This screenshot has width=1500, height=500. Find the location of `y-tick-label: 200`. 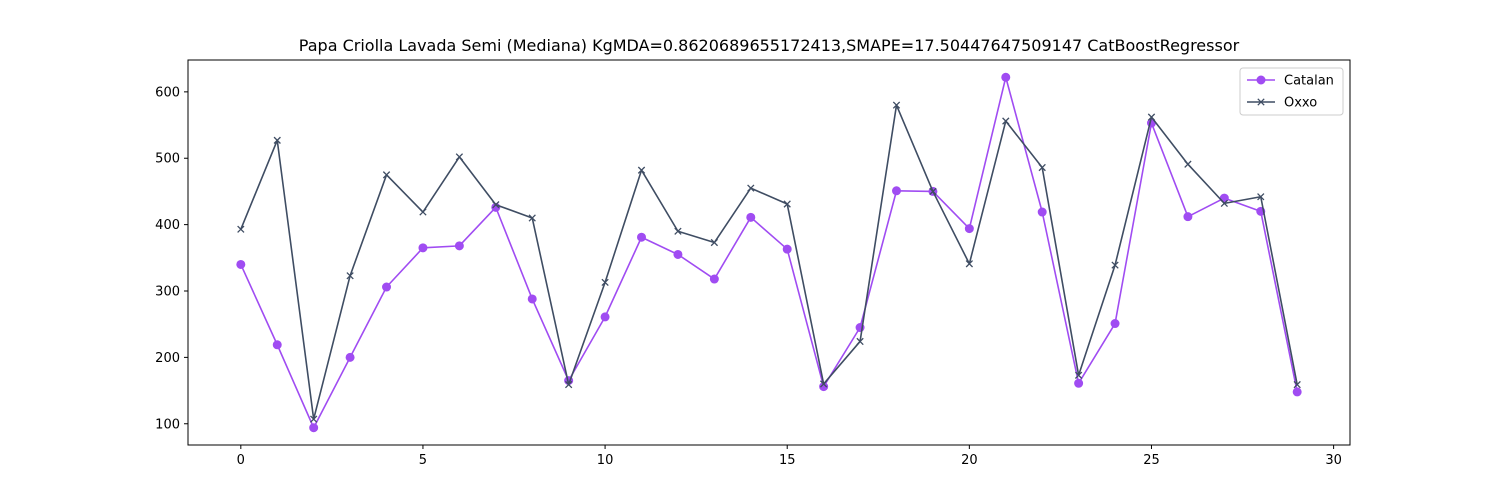

y-tick-label: 200 is located at coordinates (167, 358).